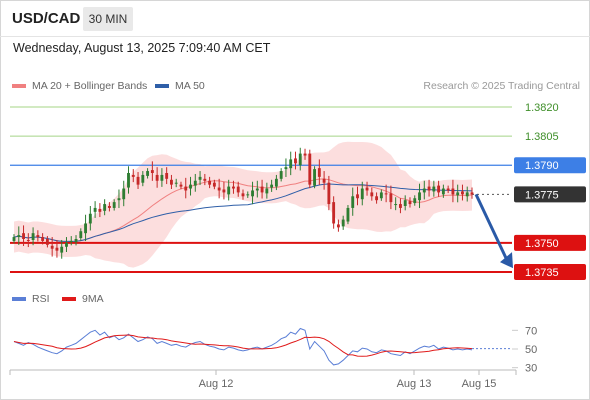 This screenshot has width=590, height=400. I want to click on legend-ma20: MA 20 + Bollinger Bands, so click(79, 86).